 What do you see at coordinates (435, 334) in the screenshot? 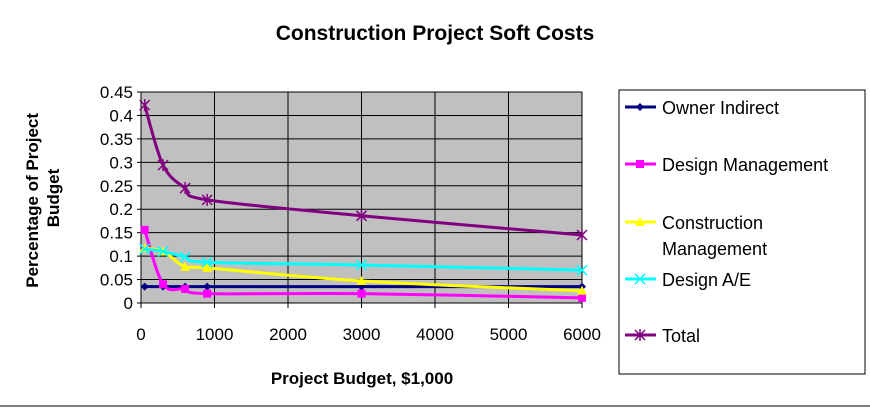
I see `x-tick-label: 4000` at bounding box center [435, 334].